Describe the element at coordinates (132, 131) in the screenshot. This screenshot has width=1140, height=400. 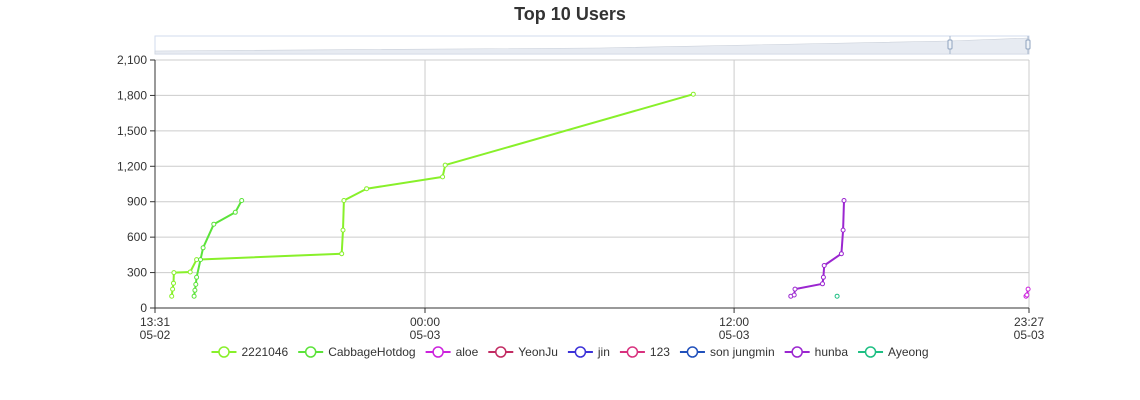
I see `y-tick-label: 1,500` at that location.